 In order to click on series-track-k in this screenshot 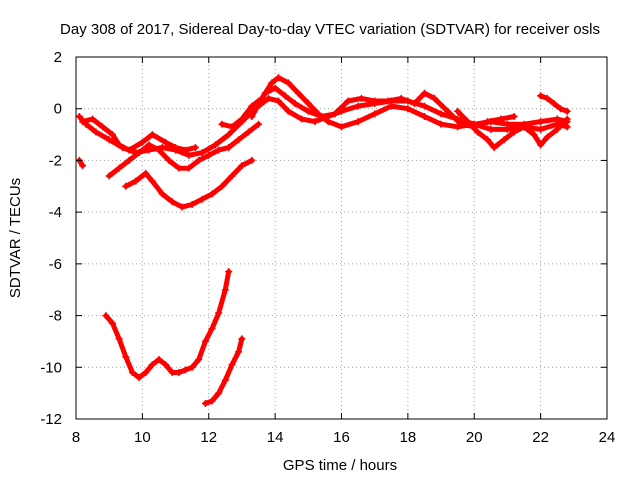, I will do `click(223, 371)`.